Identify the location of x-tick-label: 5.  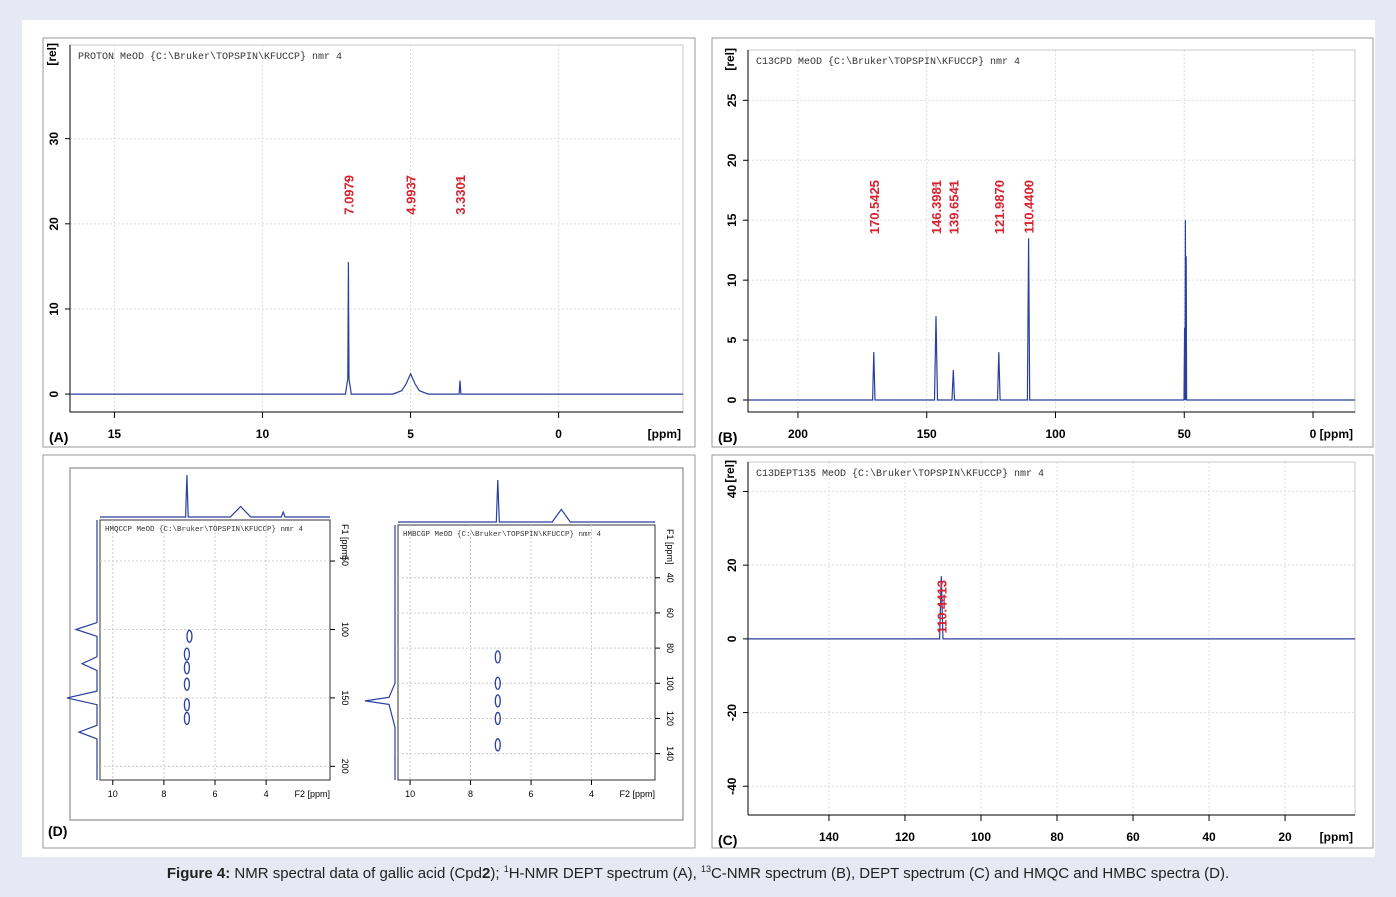
(410, 434).